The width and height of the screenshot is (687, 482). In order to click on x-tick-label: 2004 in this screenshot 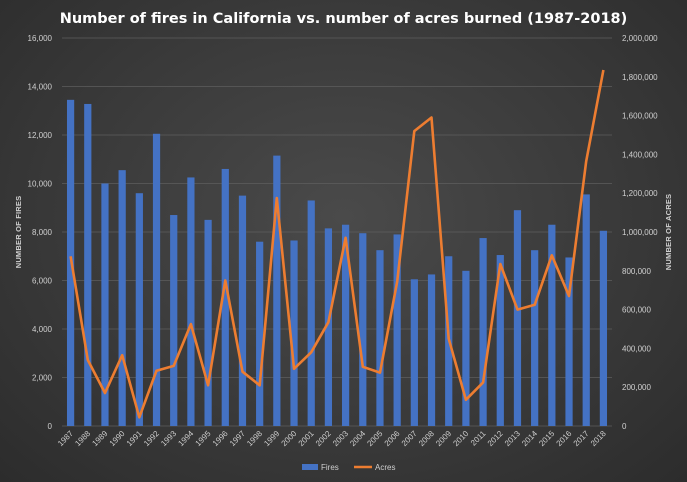, I will do `click(357, 438)`.